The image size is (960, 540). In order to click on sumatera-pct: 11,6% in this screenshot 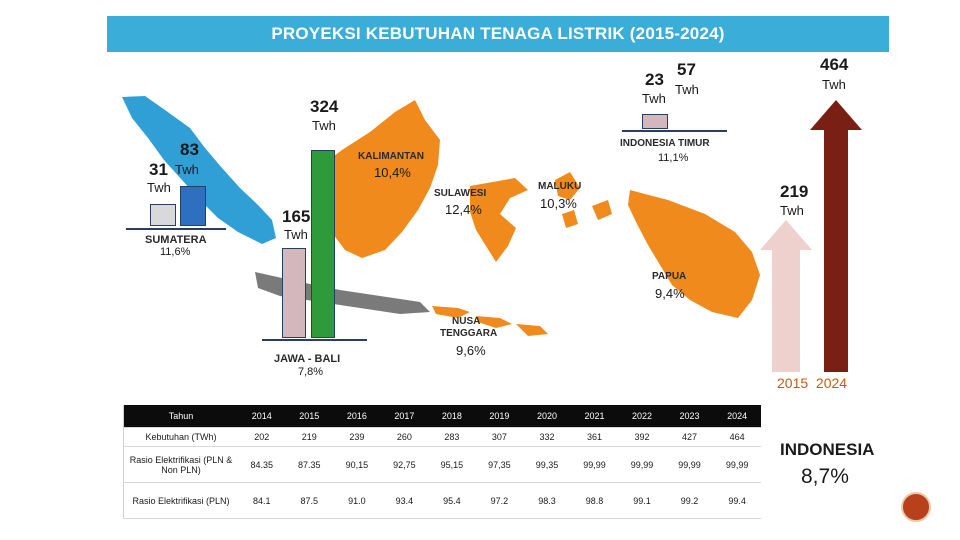, I will do `click(175, 252)`.